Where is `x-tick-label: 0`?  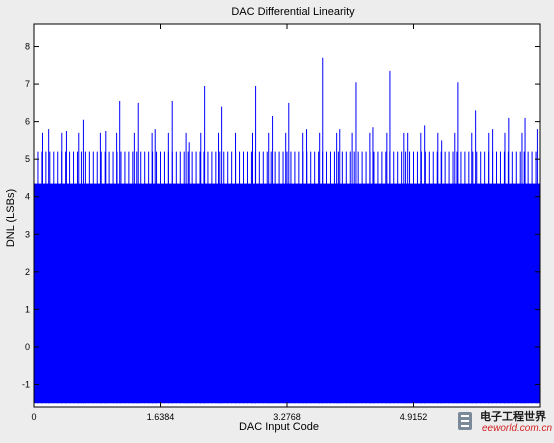
x-tick-label: 0 is located at coordinates (33, 417).